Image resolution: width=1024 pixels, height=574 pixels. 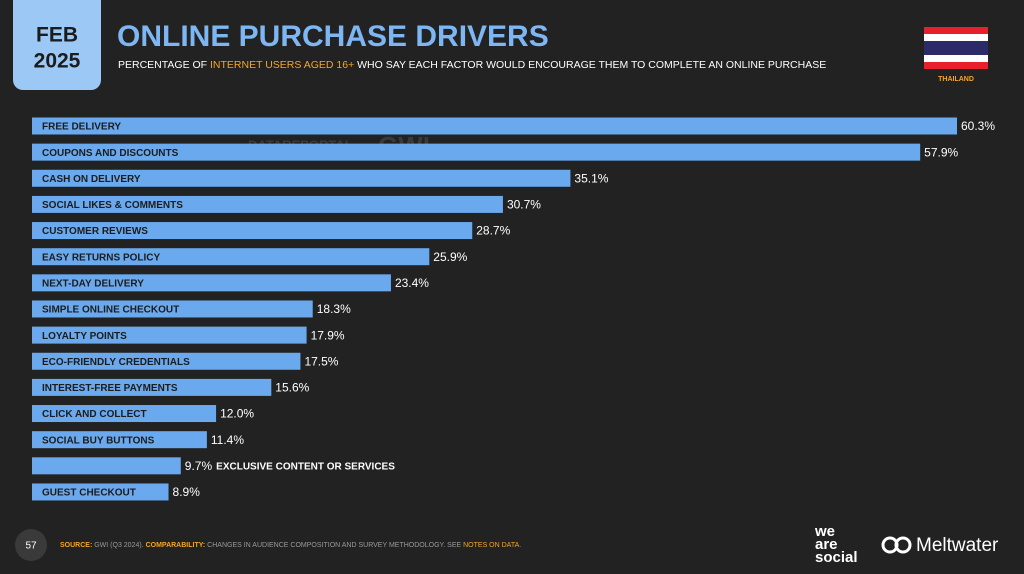 What do you see at coordinates (118, 545) in the screenshot?
I see `source: GWI (Q3 2024).` at bounding box center [118, 545].